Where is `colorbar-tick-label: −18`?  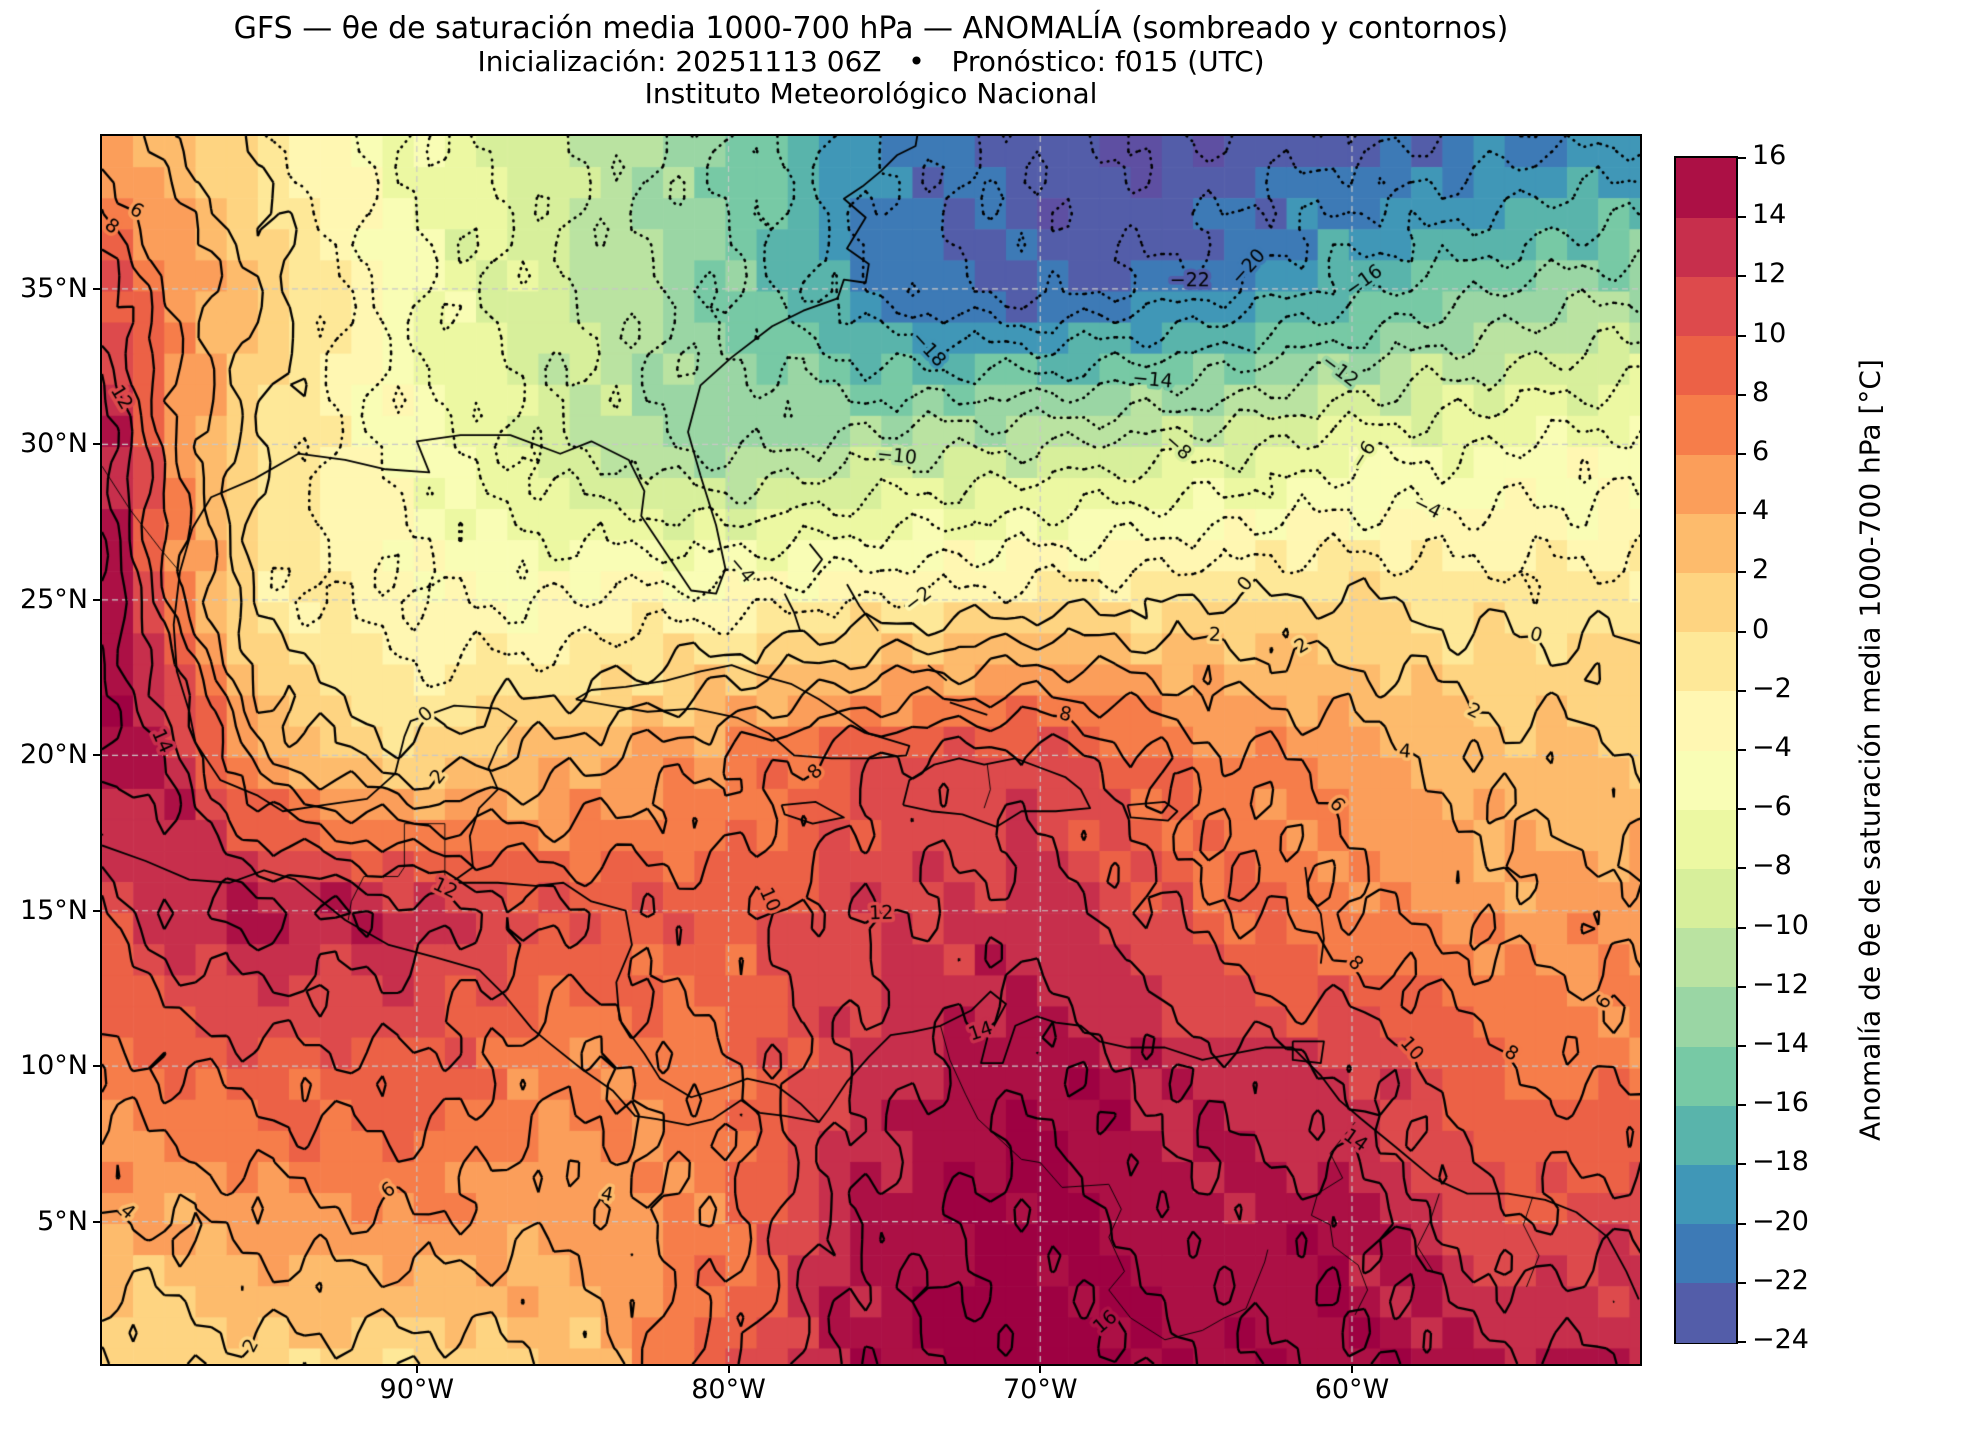
colorbar-tick-label: −18 is located at coordinates (1780, 1162).